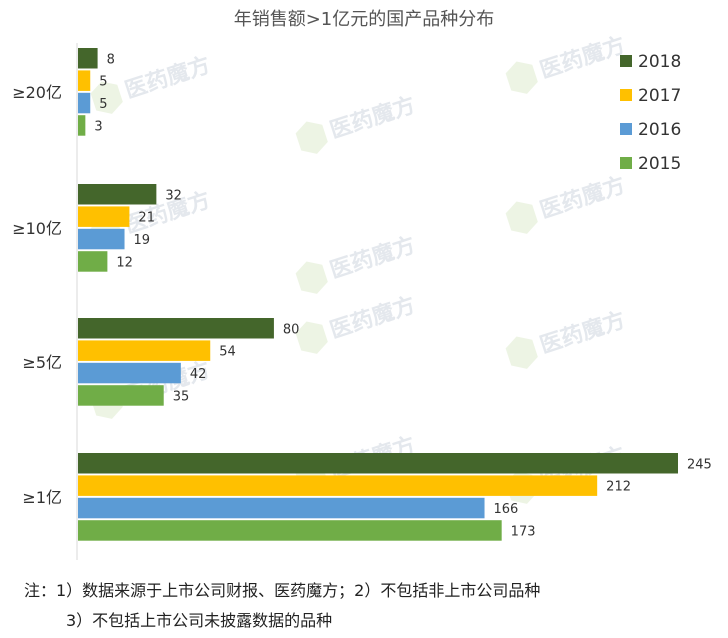 This screenshot has width=728, height=638. Describe the element at coordinates (650, 113) in the screenshot. I see `legend: 2018 2017 2016 2015` at that location.